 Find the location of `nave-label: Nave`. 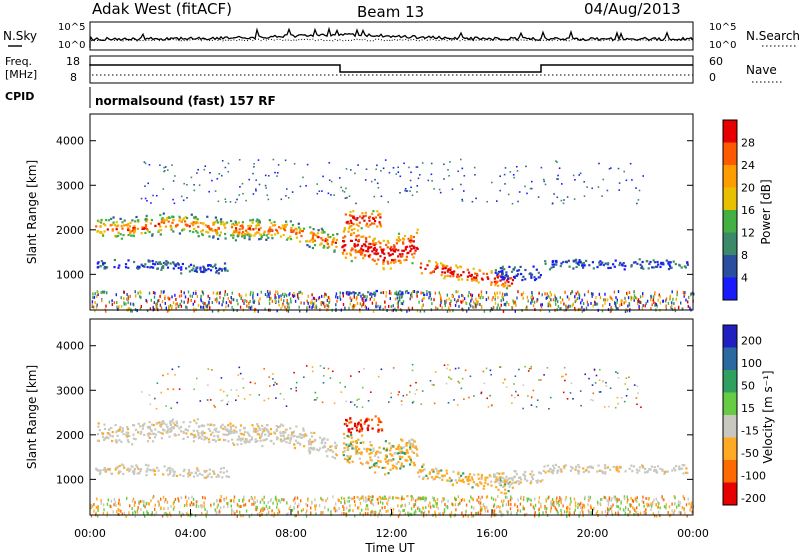

nave-label: Nave is located at coordinates (761, 70).